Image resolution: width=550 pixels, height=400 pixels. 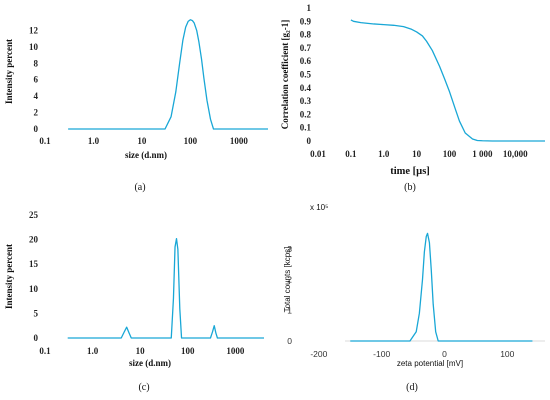 I want to click on x-tick-label: 0, so click(x=444, y=354).